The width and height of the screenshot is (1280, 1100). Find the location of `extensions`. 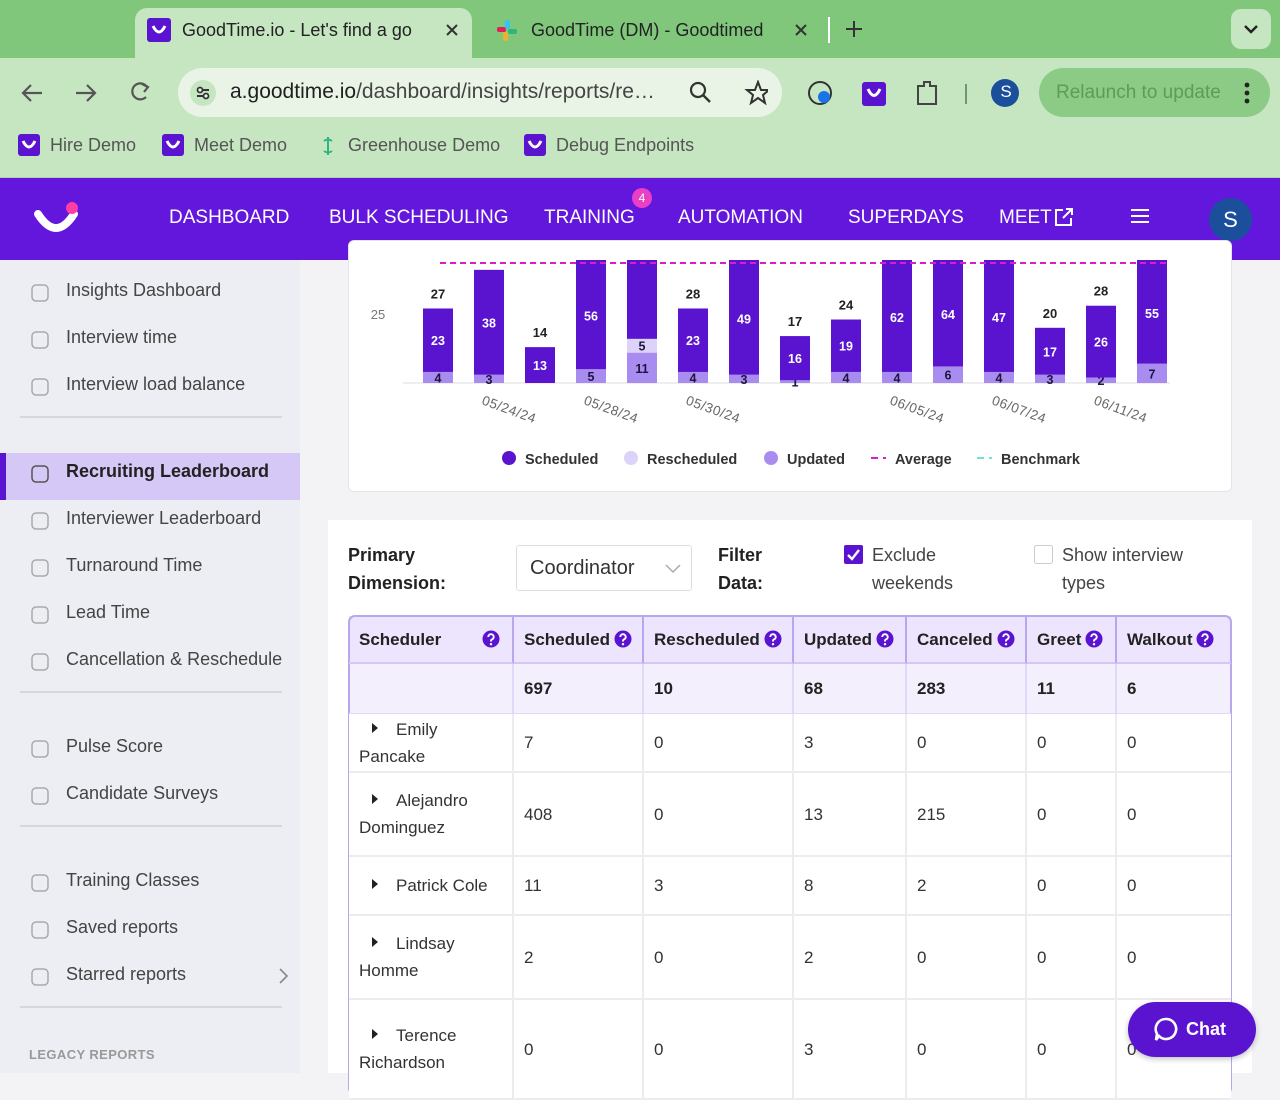

extensions is located at coordinates (916, 93).